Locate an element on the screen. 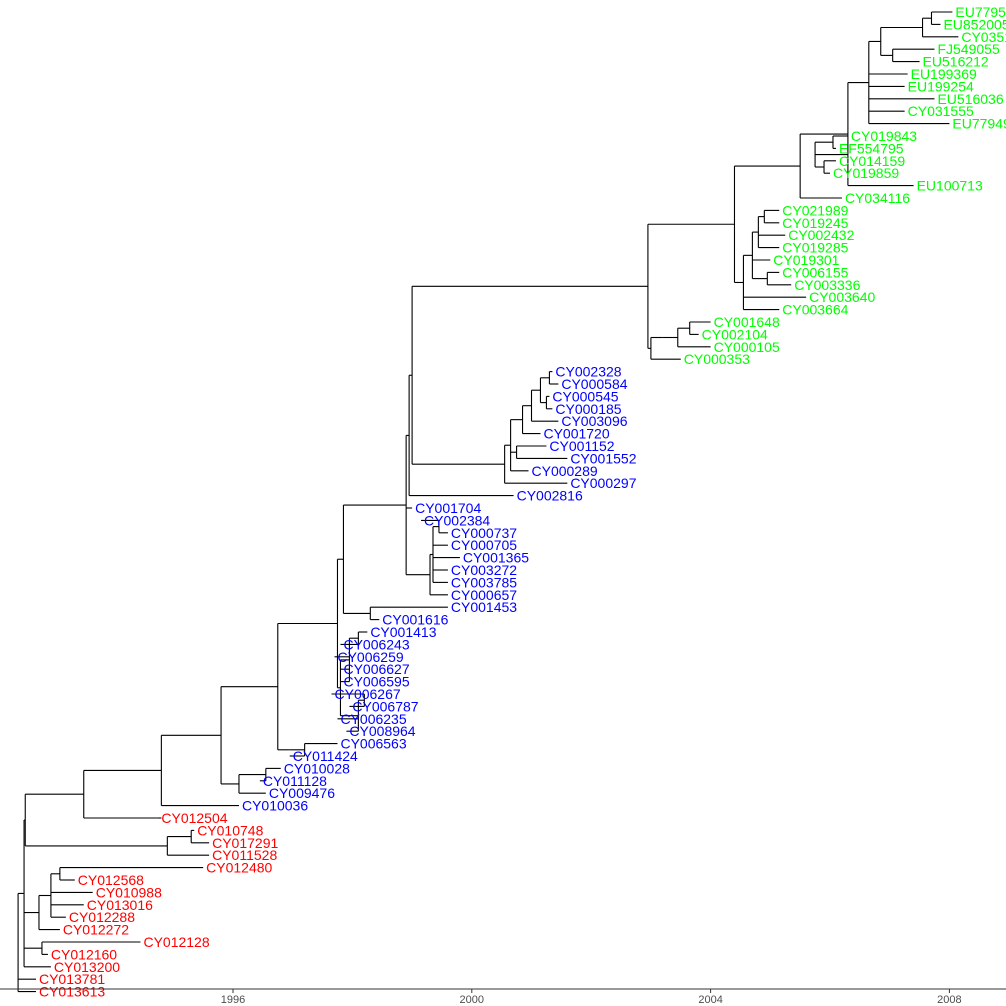  tip-label: CY001413 is located at coordinates (403, 632).